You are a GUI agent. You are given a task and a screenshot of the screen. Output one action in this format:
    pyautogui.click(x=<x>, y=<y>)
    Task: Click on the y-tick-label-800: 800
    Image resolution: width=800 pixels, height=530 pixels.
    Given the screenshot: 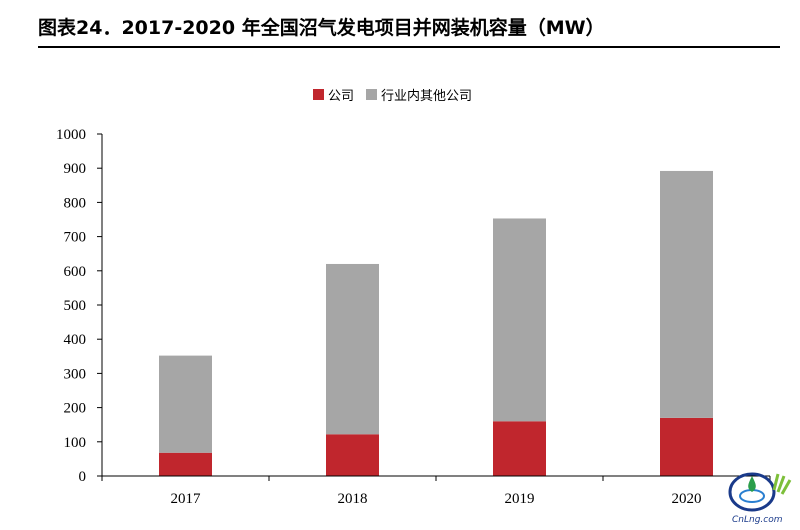 What is the action you would take?
    pyautogui.click(x=75, y=203)
    